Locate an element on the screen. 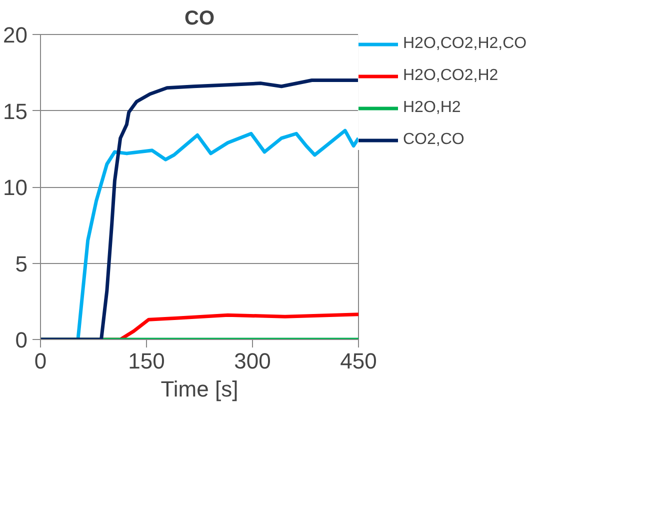 The width and height of the screenshot is (670, 509). legend-label: H2O,CO2,H2,CO is located at coordinates (465, 44).